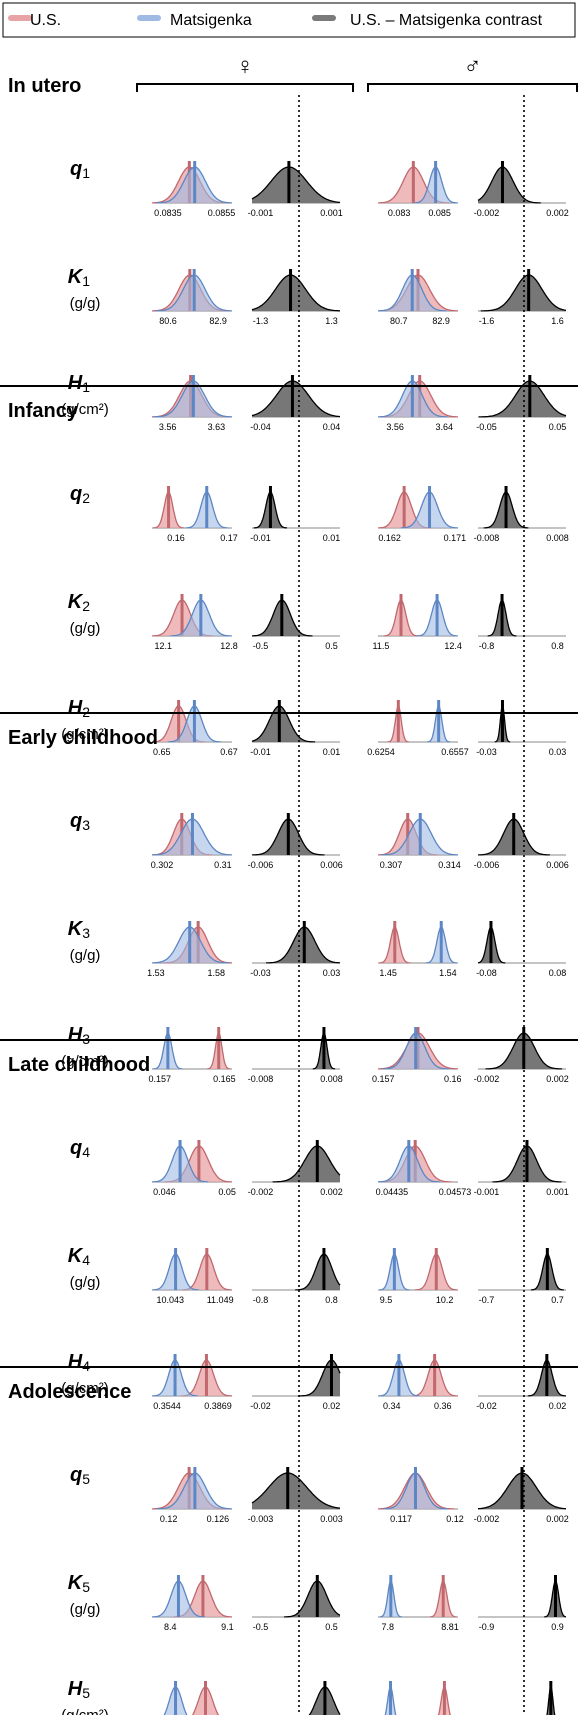 The height and width of the screenshot is (1715, 578). What do you see at coordinates (331, 1079) in the screenshot?
I see `contrast-tick-label: 0.008` at bounding box center [331, 1079].